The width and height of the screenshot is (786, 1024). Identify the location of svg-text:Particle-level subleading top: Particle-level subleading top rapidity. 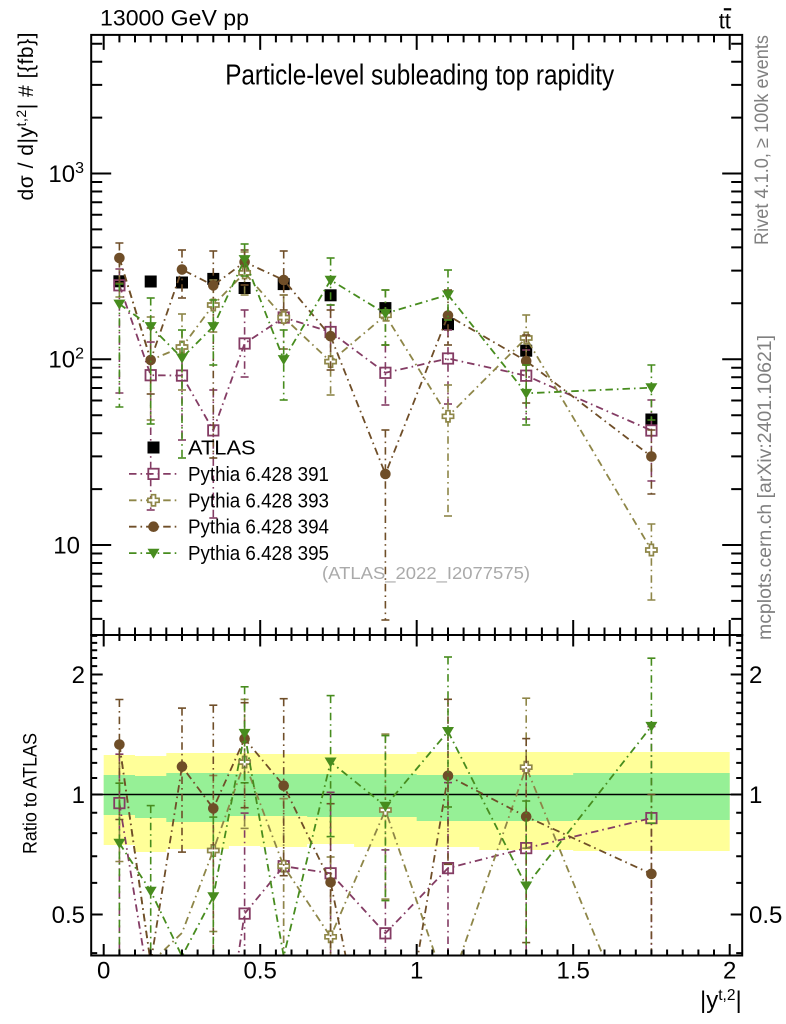
(419, 76).